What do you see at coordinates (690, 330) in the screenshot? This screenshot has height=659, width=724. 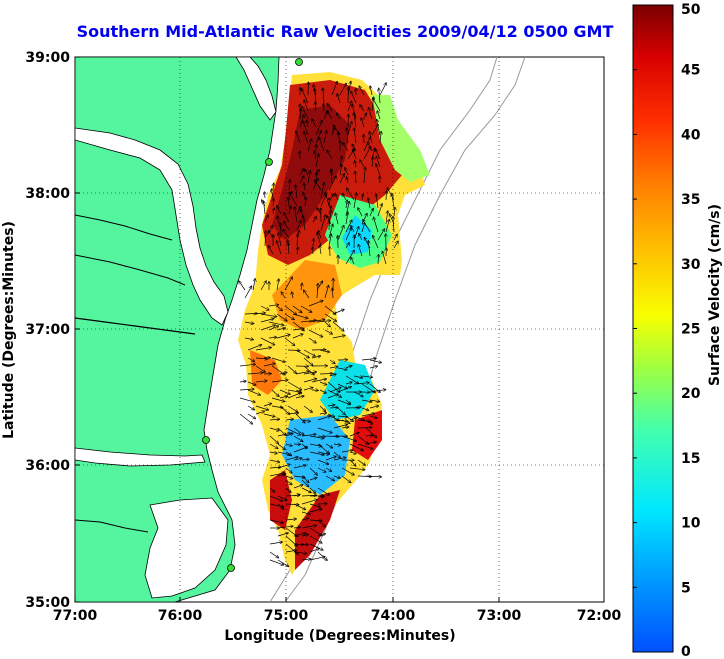 I see `colorbar-tick-label: 25` at bounding box center [690, 330].